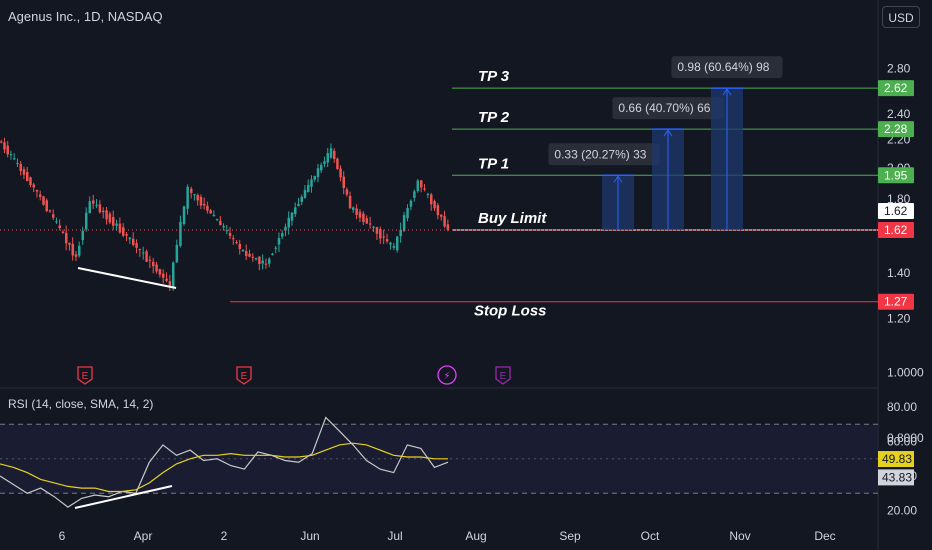 The width and height of the screenshot is (932, 550). Describe the element at coordinates (664, 108) in the screenshot. I see `projection-label: 0.66 (40.70%) 66` at that location.